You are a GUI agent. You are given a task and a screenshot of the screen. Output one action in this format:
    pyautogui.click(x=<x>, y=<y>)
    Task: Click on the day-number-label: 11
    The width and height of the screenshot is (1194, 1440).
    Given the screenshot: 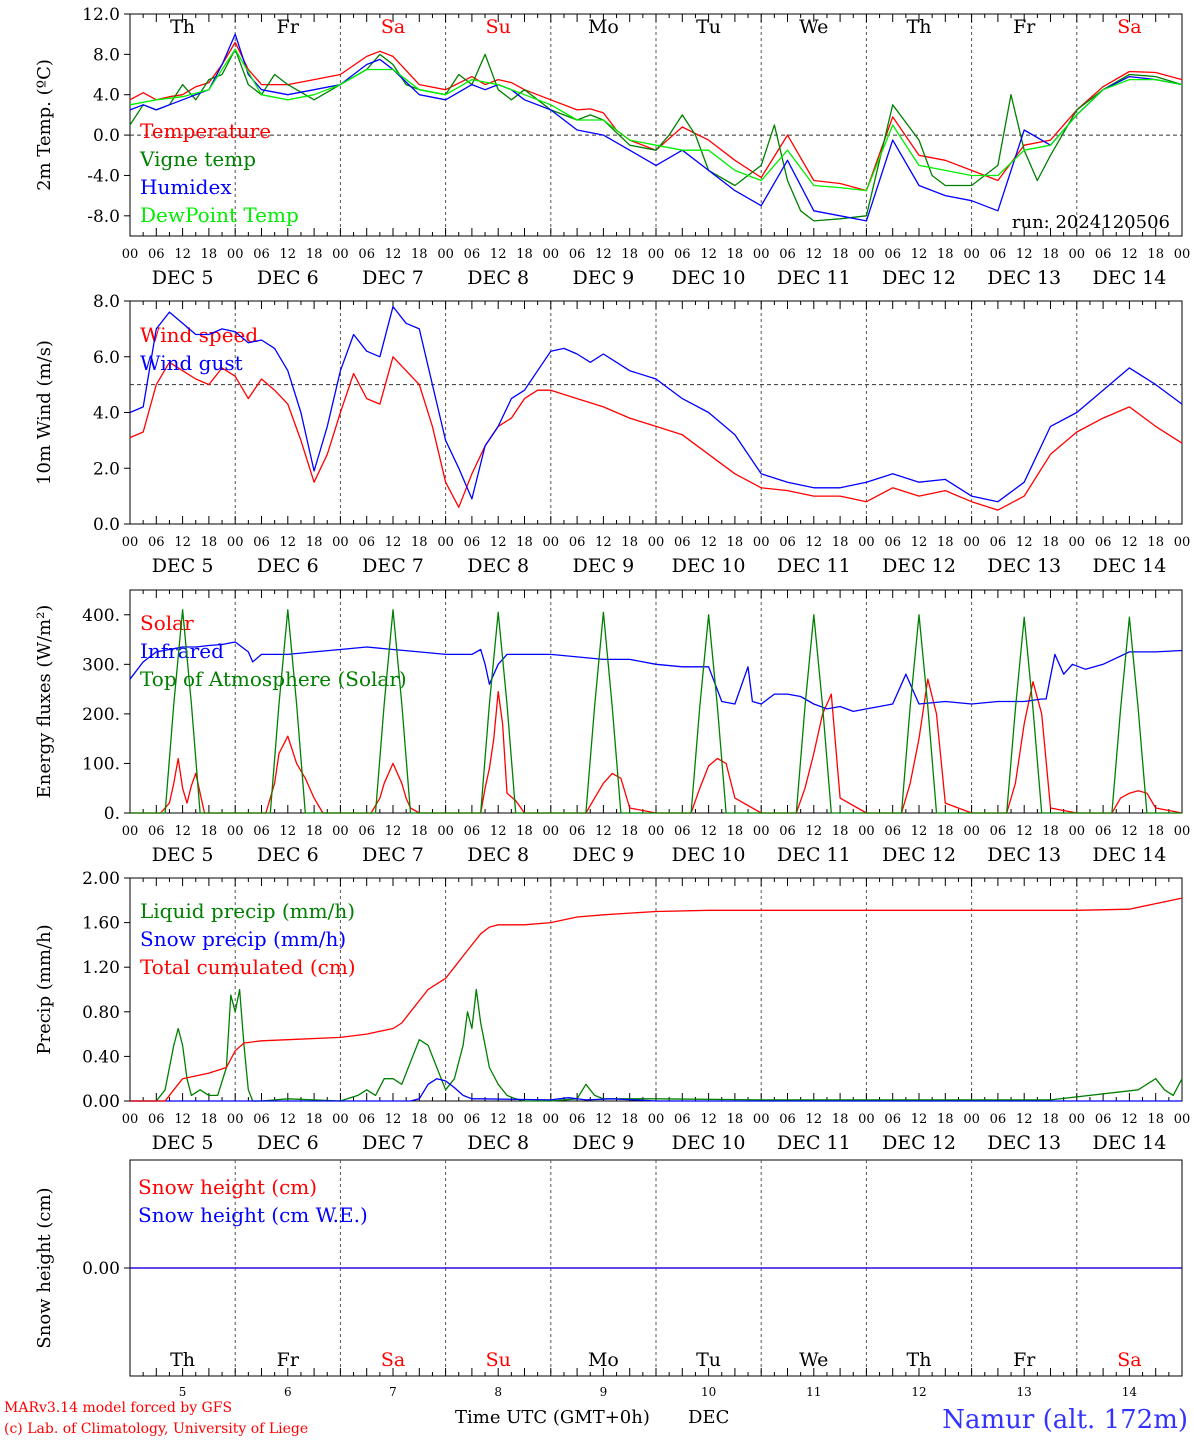 What is the action you would take?
    pyautogui.click(x=813, y=1392)
    